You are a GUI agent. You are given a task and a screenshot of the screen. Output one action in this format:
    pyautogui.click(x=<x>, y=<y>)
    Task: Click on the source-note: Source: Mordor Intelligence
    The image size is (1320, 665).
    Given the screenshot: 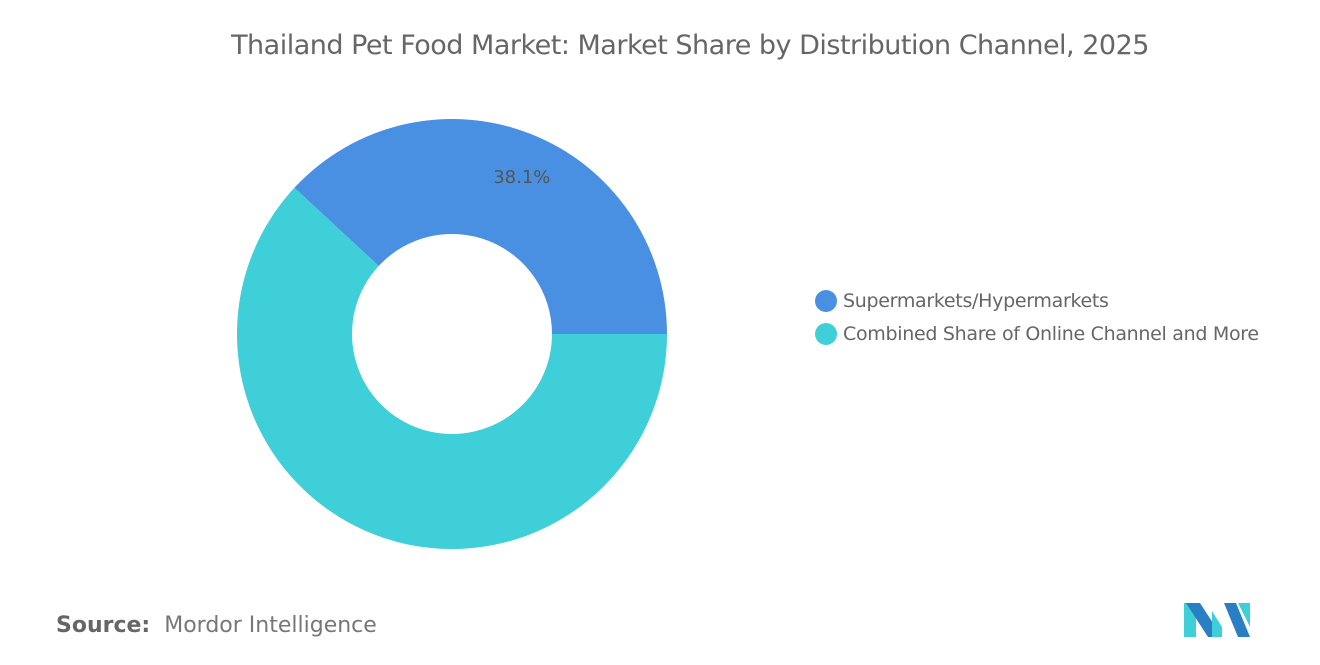 What is the action you would take?
    pyautogui.click(x=216, y=625)
    